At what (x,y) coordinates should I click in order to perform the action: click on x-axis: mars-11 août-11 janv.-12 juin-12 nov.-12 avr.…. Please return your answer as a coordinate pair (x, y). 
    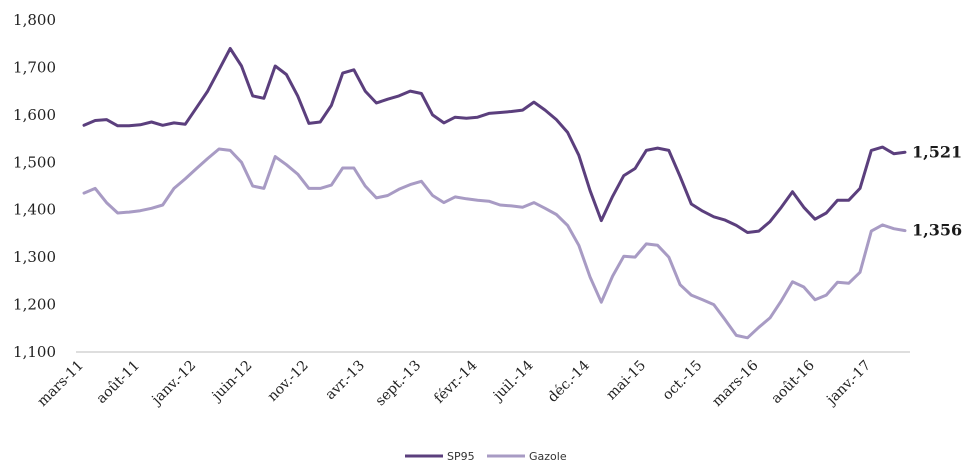
    Looking at the image, I should click on (472, 380).